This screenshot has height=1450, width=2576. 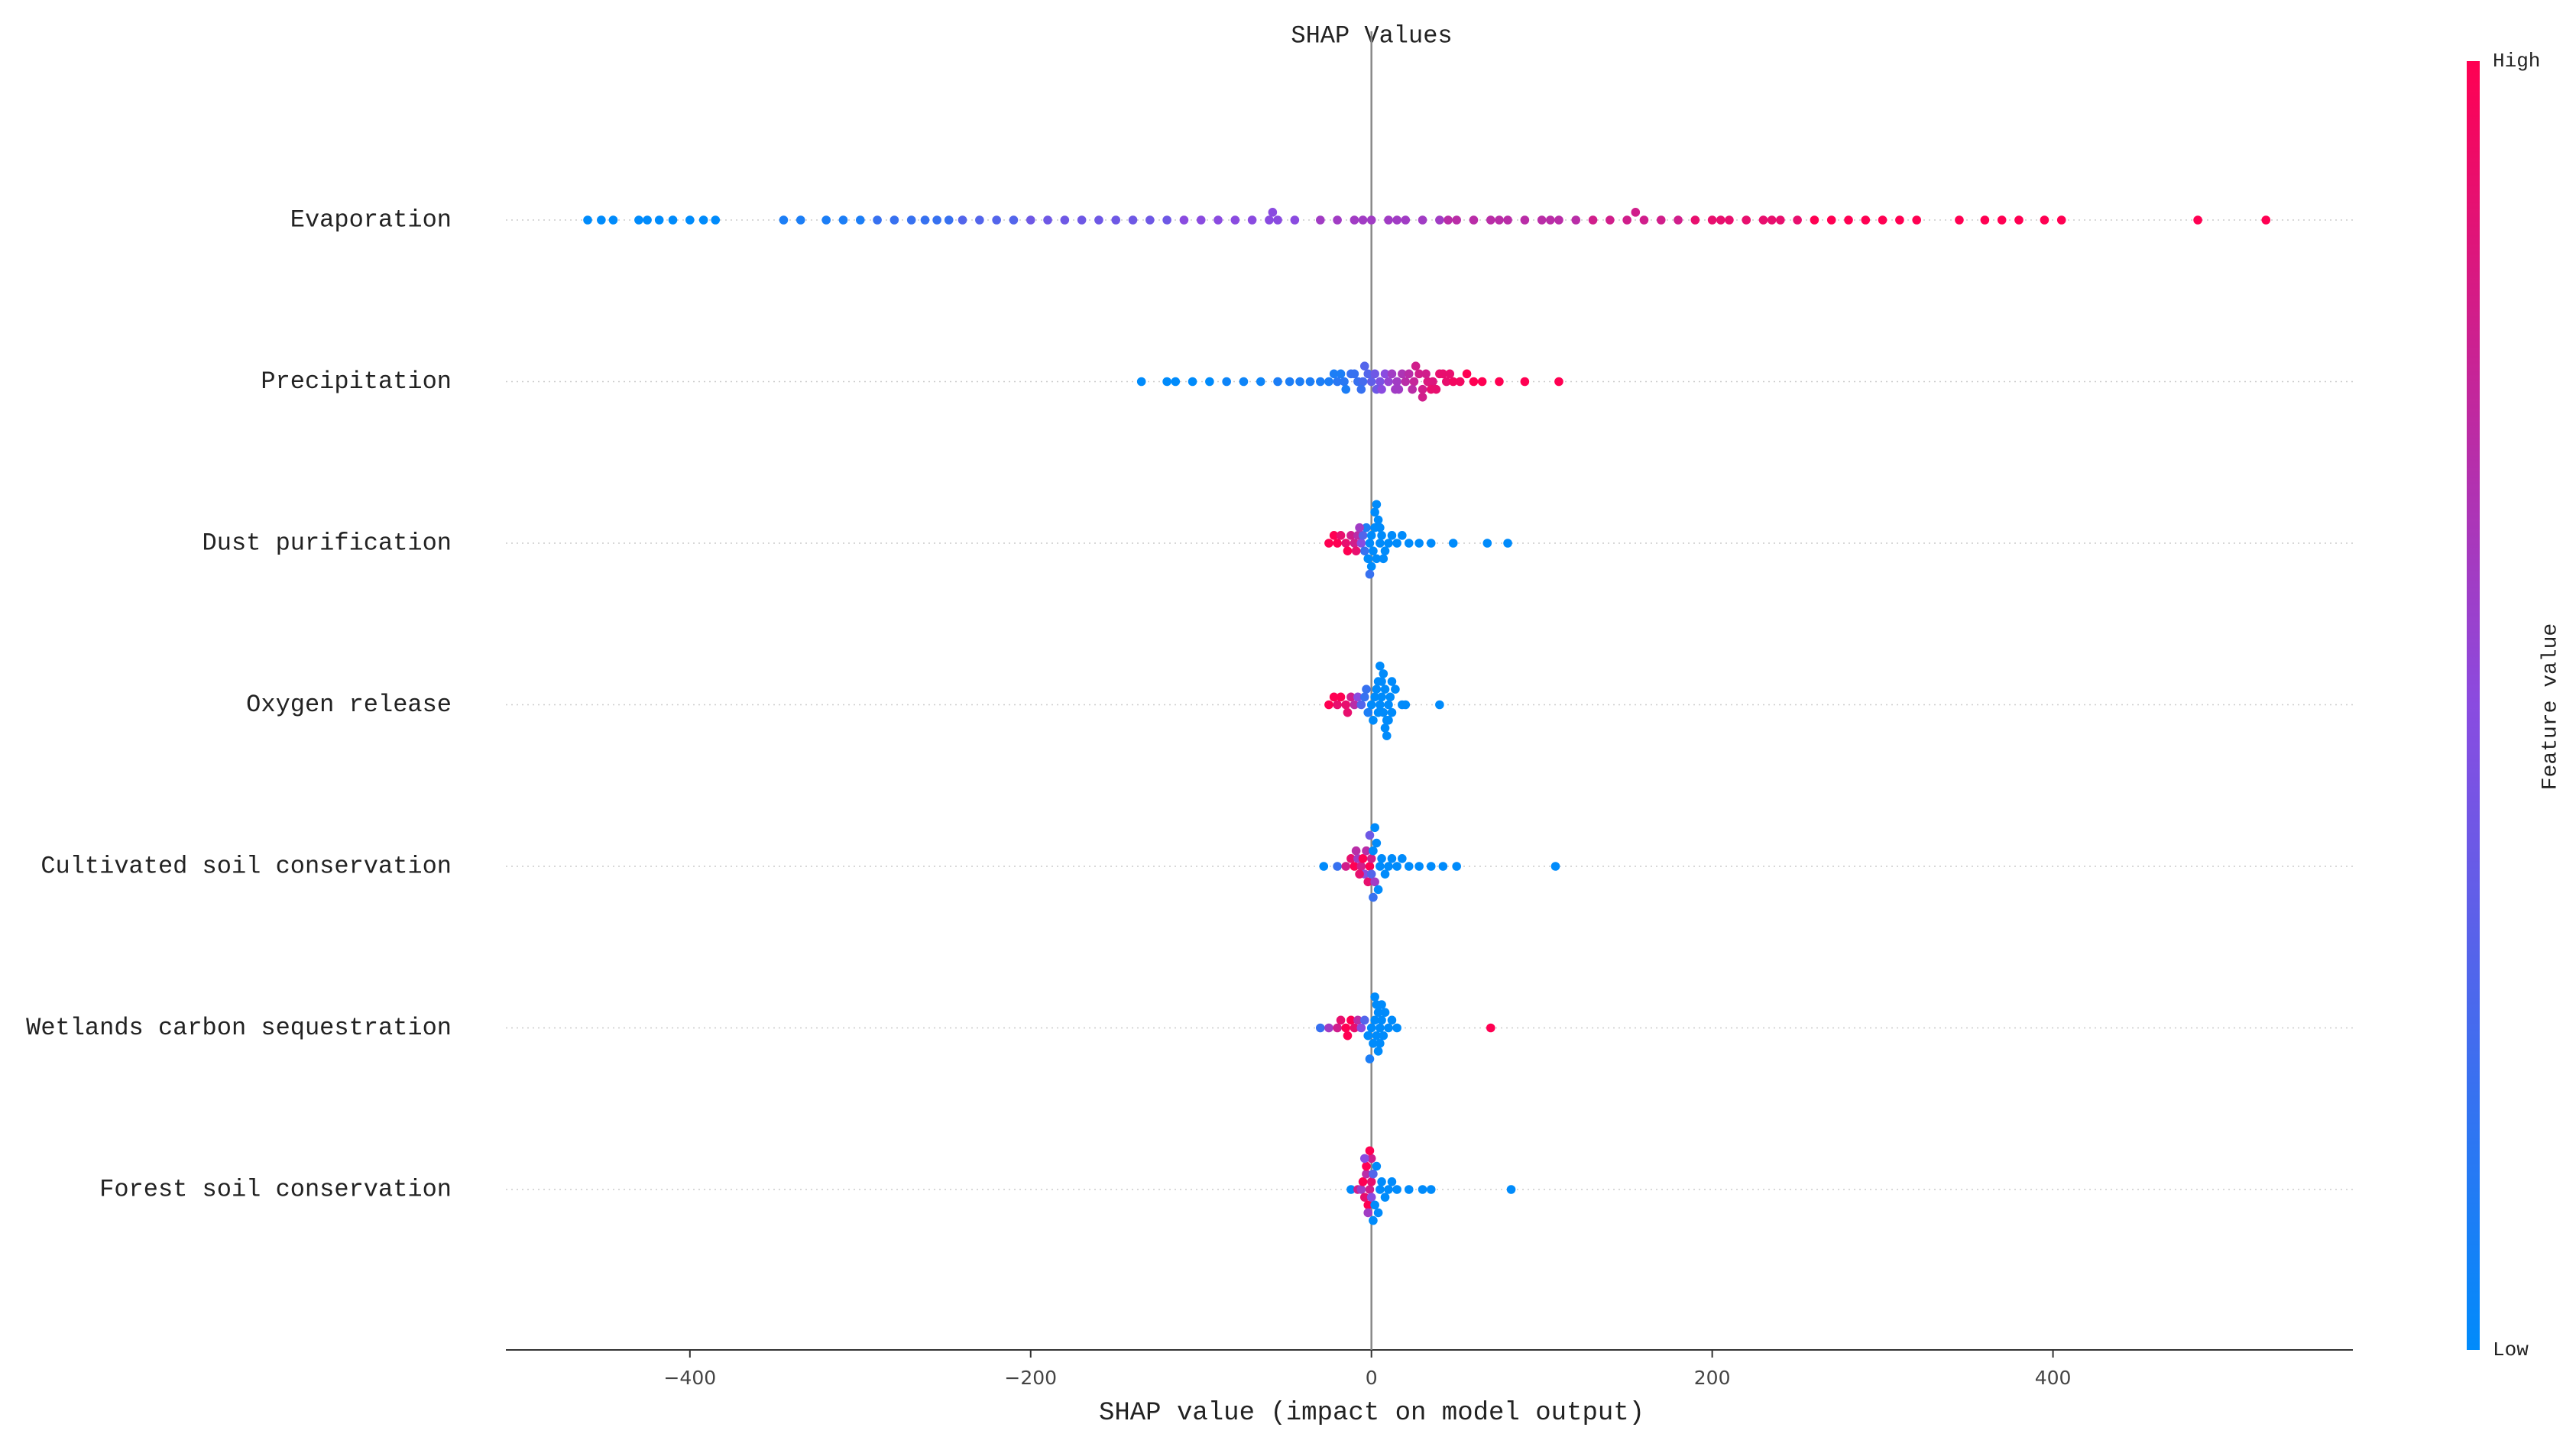 What do you see at coordinates (2511, 1349) in the screenshot?
I see `colorbar-low: Low` at bounding box center [2511, 1349].